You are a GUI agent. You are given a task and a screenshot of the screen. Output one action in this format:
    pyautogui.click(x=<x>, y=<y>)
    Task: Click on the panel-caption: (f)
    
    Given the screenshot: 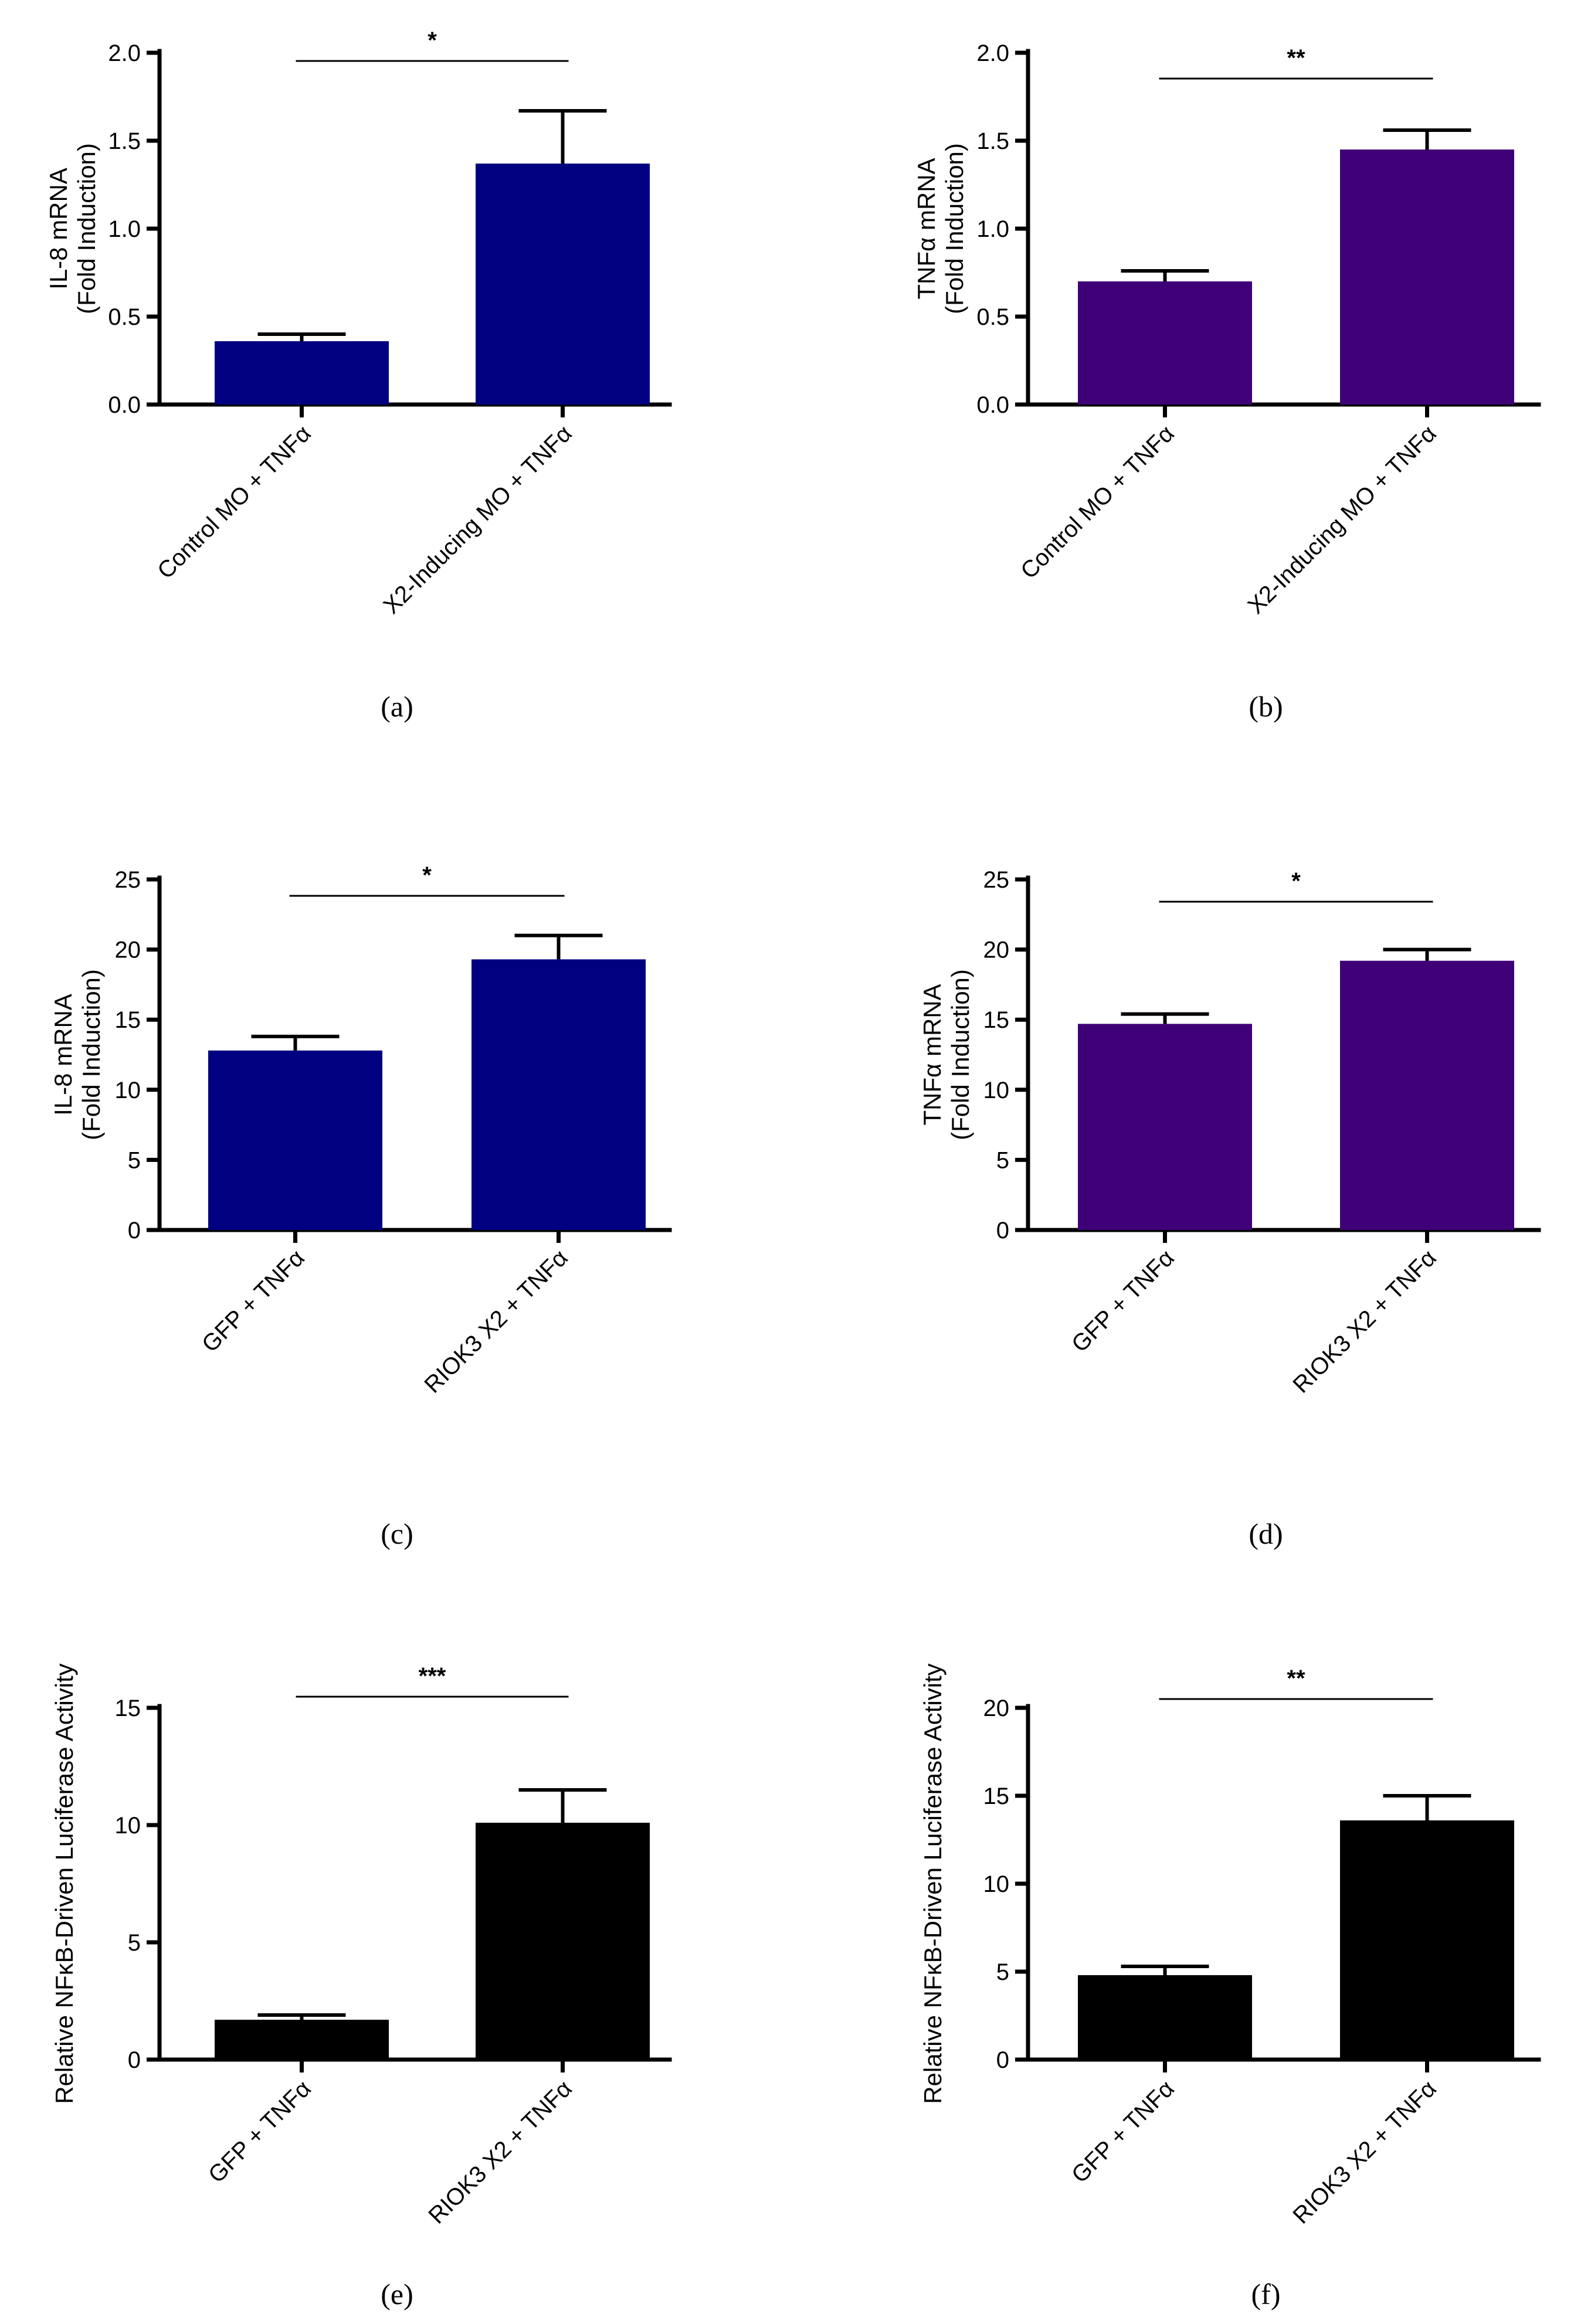 What is the action you would take?
    pyautogui.click(x=1266, y=2294)
    